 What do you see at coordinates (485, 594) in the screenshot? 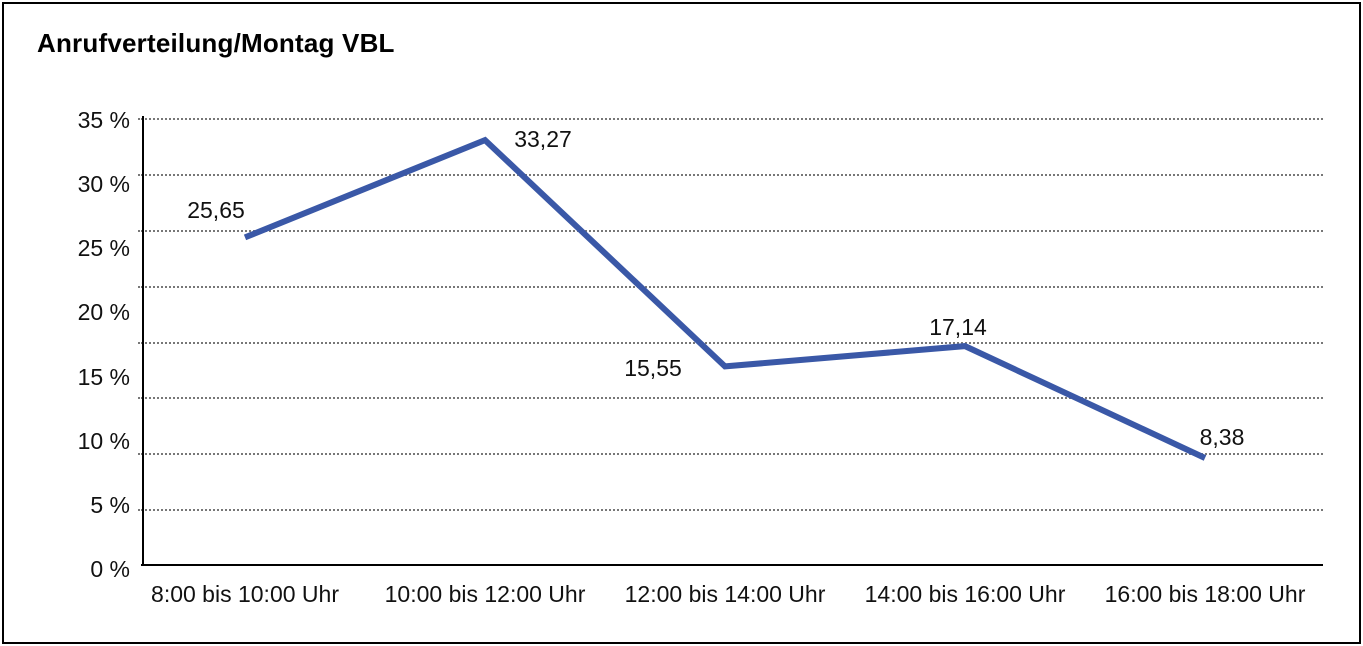
I see `x-axis-label: 10:00 bis 12:00 Uhr` at bounding box center [485, 594].